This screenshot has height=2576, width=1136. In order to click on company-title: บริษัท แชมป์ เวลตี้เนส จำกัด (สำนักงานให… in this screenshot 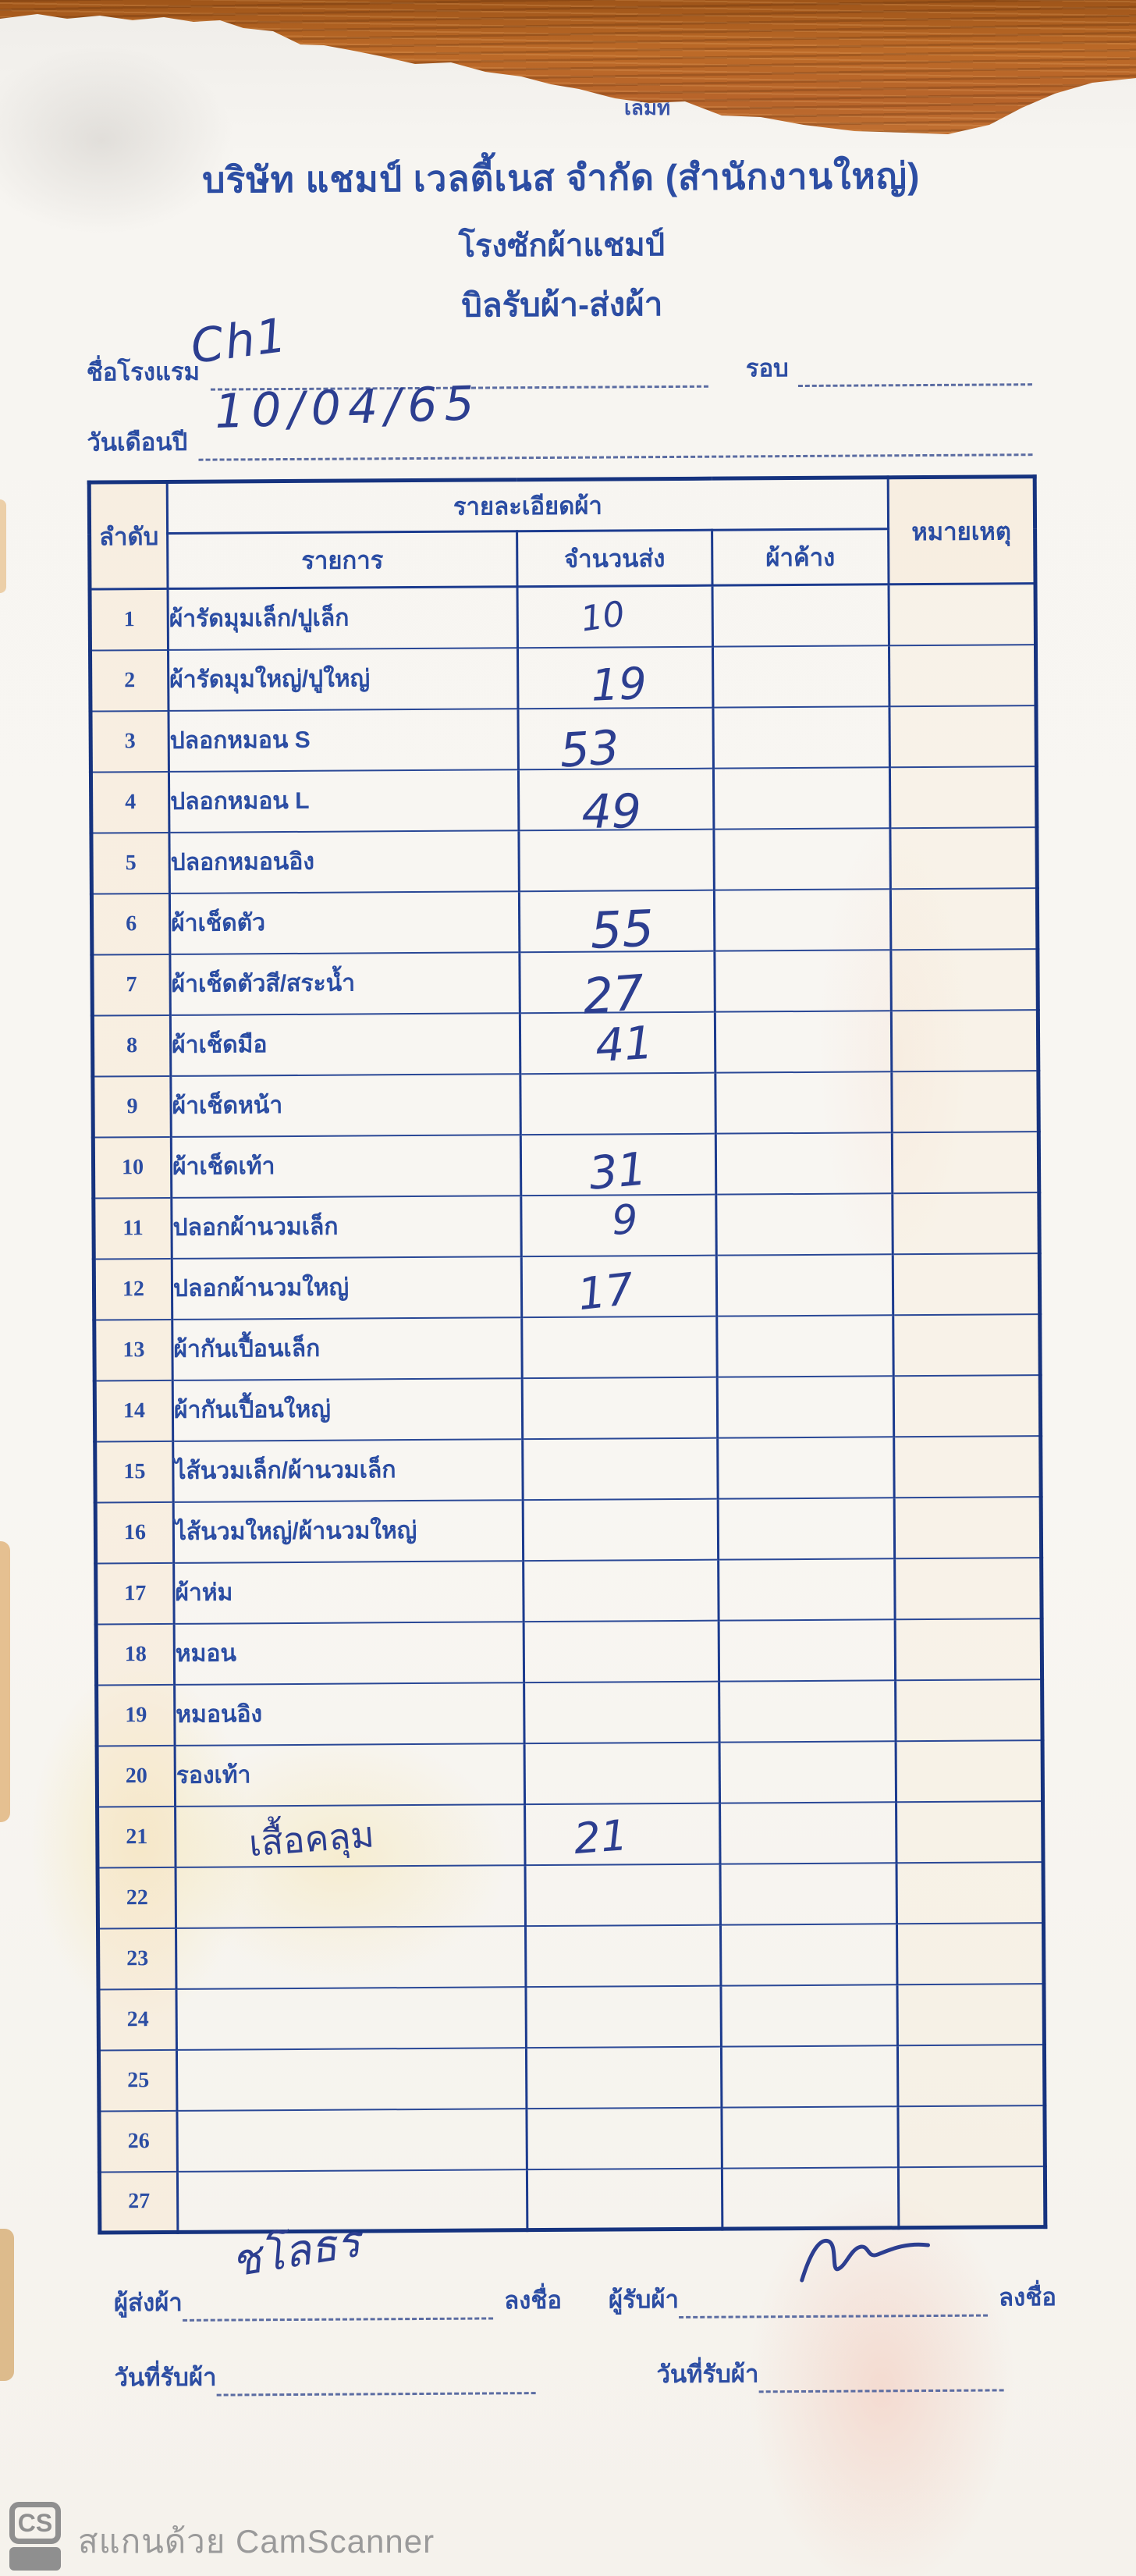, I will do `click(562, 178)`.